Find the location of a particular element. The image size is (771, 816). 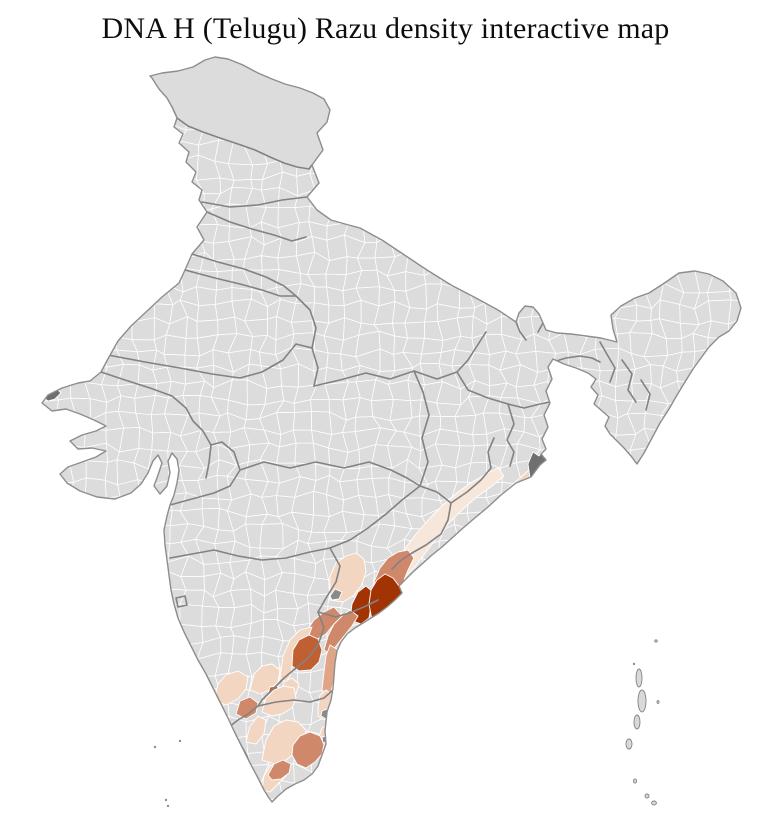

island-district is located at coordinates (654, 803).